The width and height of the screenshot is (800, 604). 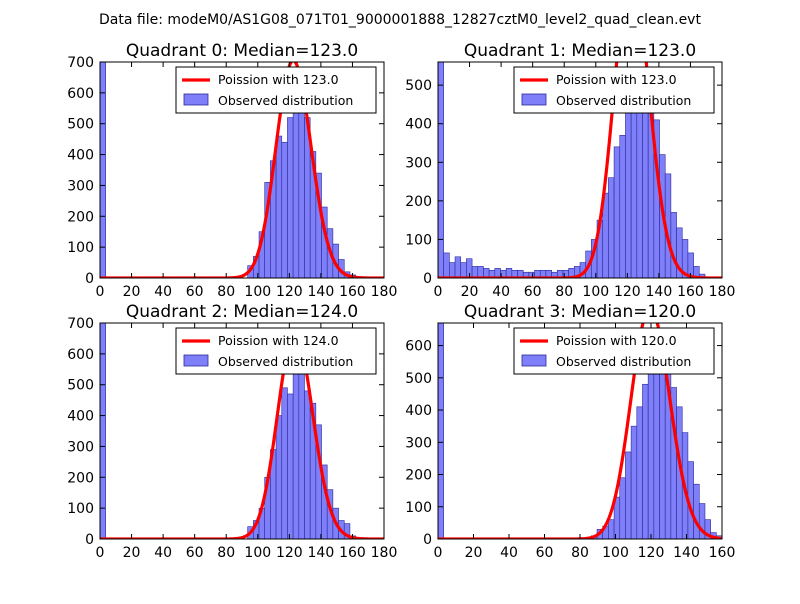 What do you see at coordinates (616, 340) in the screenshot?
I see `legend-label: Poission with 120.0` at bounding box center [616, 340].